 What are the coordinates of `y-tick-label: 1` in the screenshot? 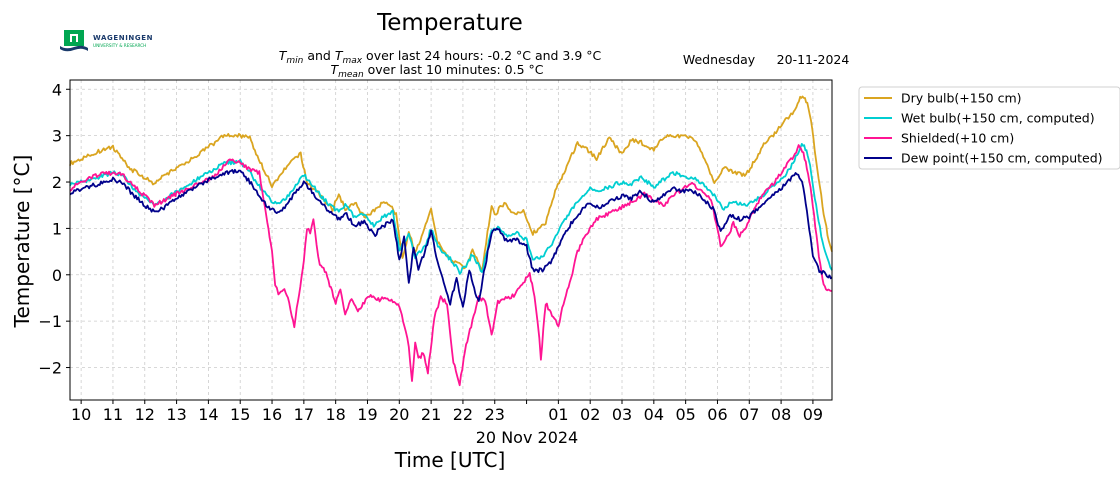 It's located at (57, 228).